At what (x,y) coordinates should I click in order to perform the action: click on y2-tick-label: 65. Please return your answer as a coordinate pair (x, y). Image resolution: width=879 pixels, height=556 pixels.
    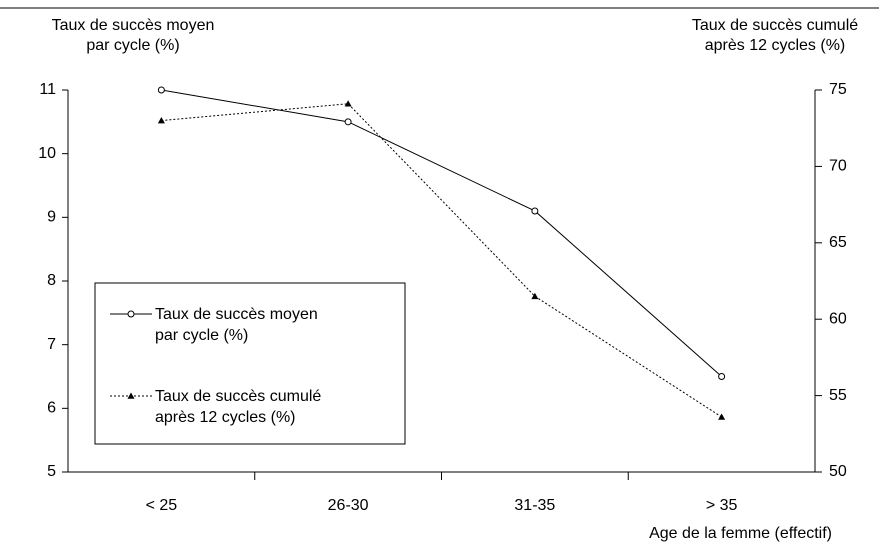
    Looking at the image, I should click on (838, 242).